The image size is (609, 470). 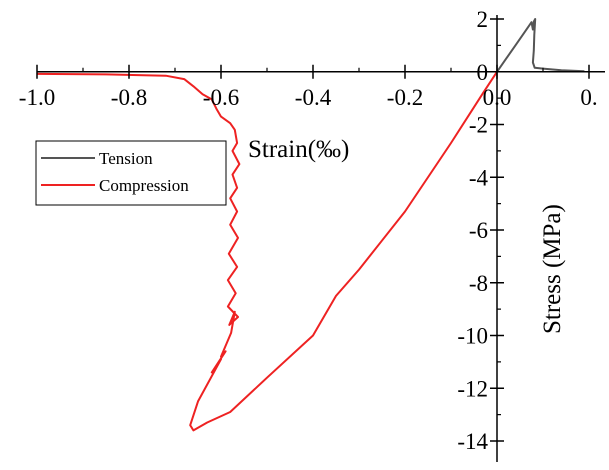 What do you see at coordinates (478, 283) in the screenshot?
I see `y-tick-label: -8` at bounding box center [478, 283].